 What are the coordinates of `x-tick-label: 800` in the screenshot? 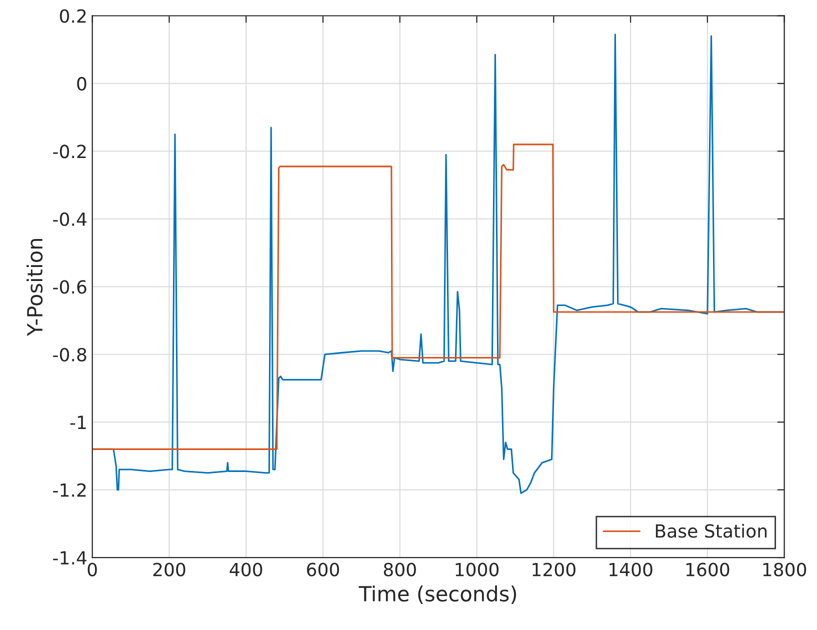 It's located at (400, 569).